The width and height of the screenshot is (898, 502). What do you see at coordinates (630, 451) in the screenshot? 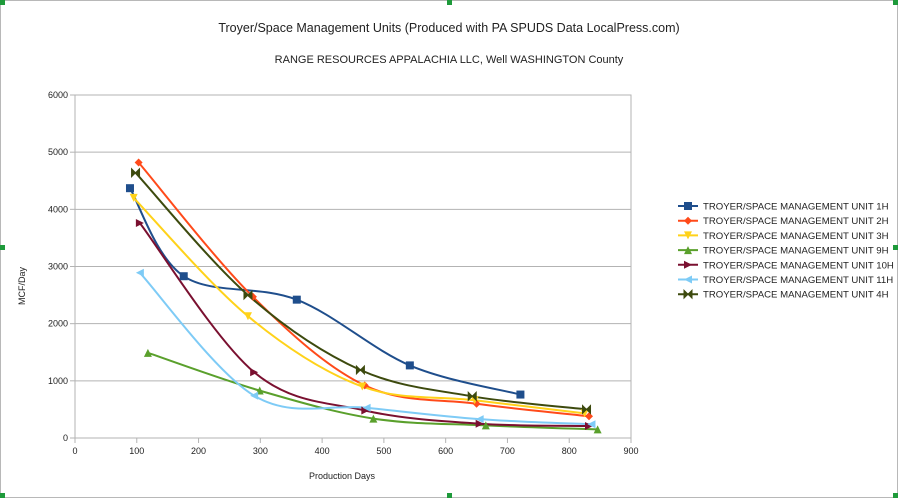
I see `x-tick-label: 900` at bounding box center [630, 451].